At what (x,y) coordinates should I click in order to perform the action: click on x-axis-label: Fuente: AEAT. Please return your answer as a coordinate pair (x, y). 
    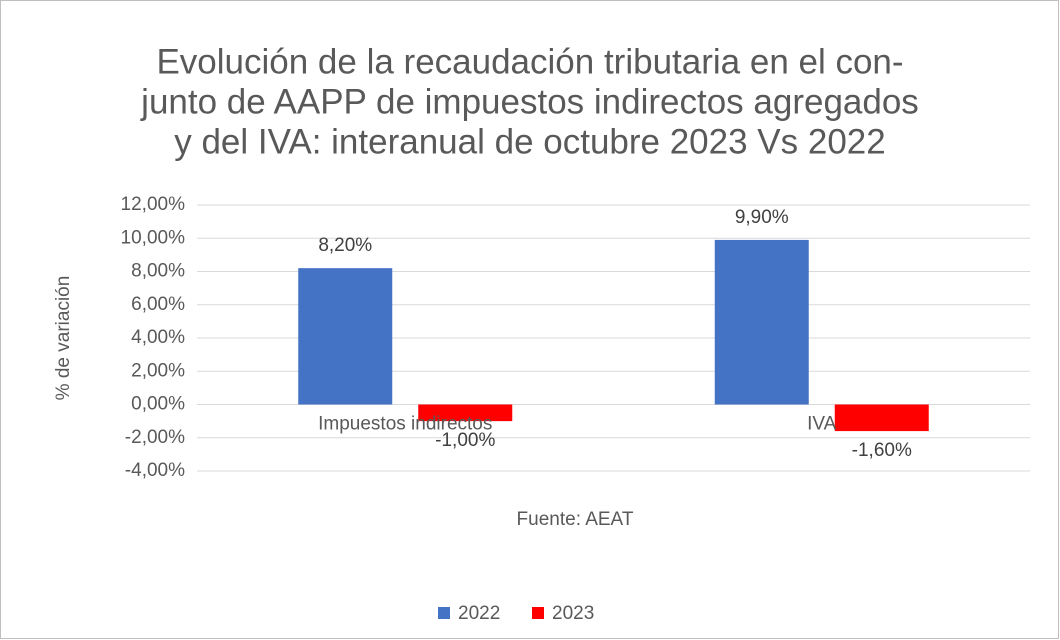
    Looking at the image, I should click on (575, 519).